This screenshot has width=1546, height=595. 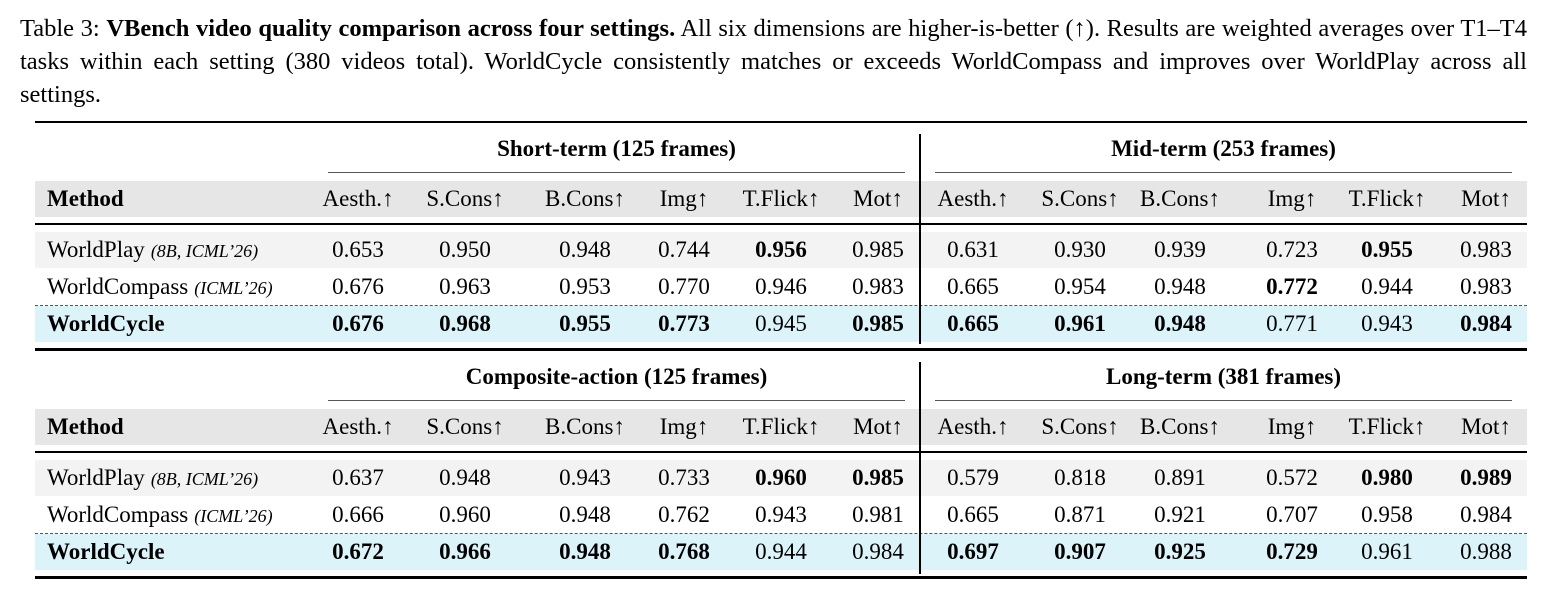 What do you see at coordinates (781, 122) in the screenshot?
I see `top-rule` at bounding box center [781, 122].